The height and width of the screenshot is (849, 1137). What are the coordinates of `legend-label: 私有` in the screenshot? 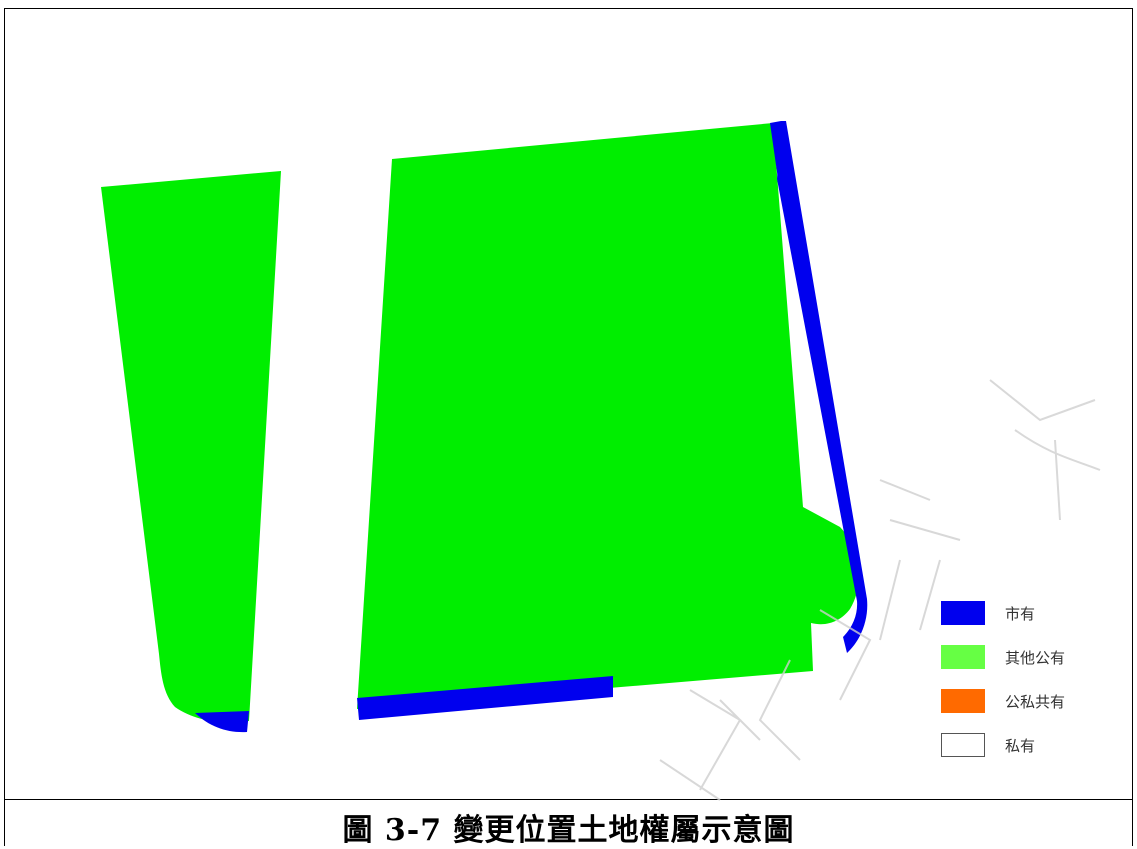 It's located at (1020, 745).